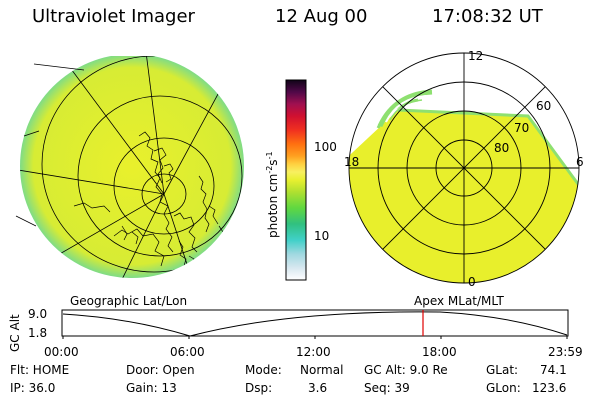  What do you see at coordinates (351, 162) in the screenshot?
I see `mlt-label-18: 18` at bounding box center [351, 162].